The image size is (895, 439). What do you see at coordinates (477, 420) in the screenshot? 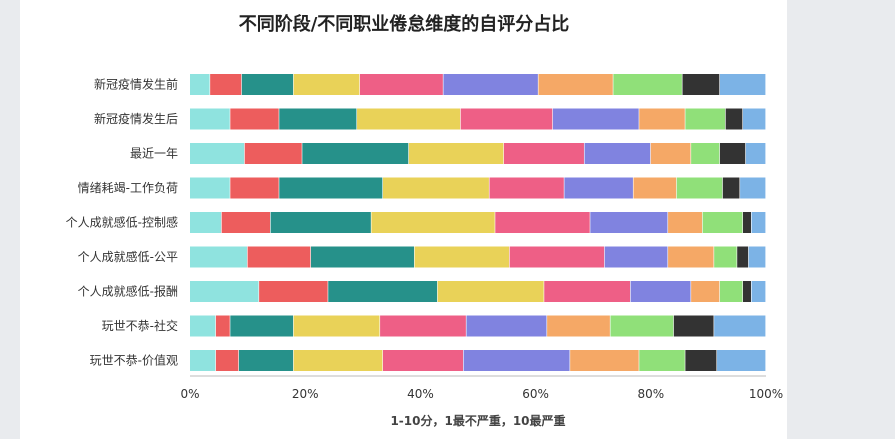
I see `x-axis-label: 1-10分，1最不严重，10最严重` at bounding box center [477, 420].